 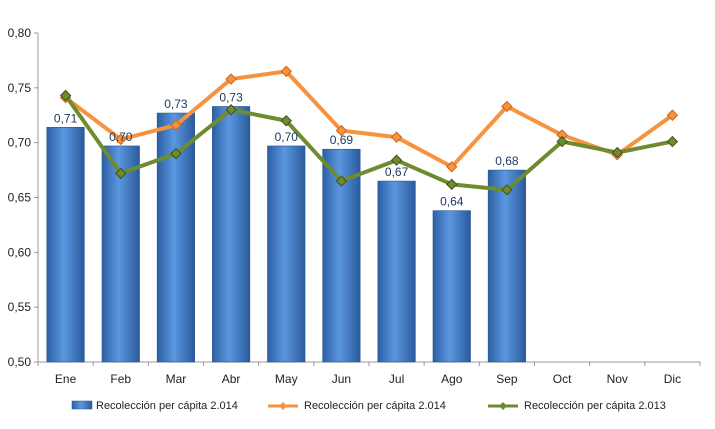 What do you see at coordinates (231, 379) in the screenshot?
I see `x-tick-label: Abr` at bounding box center [231, 379].